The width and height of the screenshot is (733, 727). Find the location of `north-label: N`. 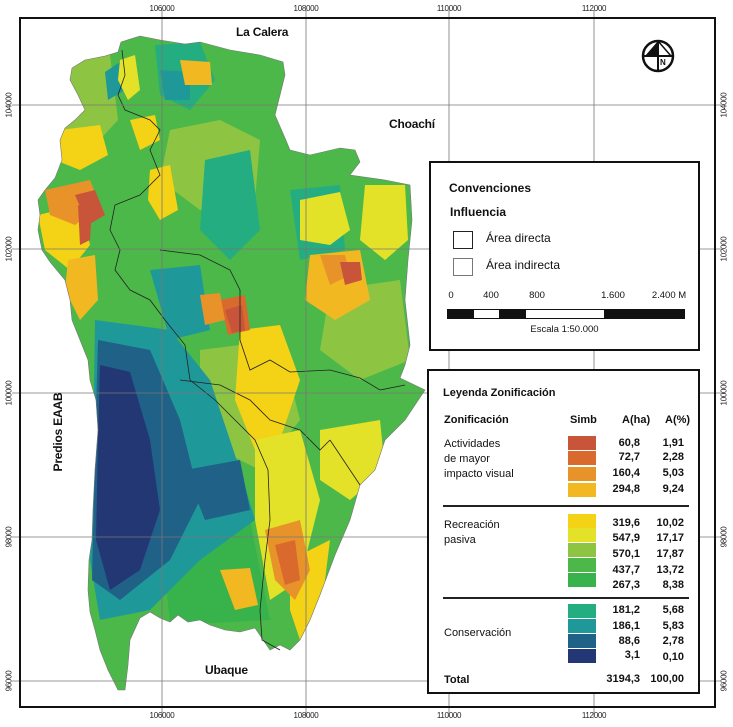

north-label: N is located at coordinates (663, 62).